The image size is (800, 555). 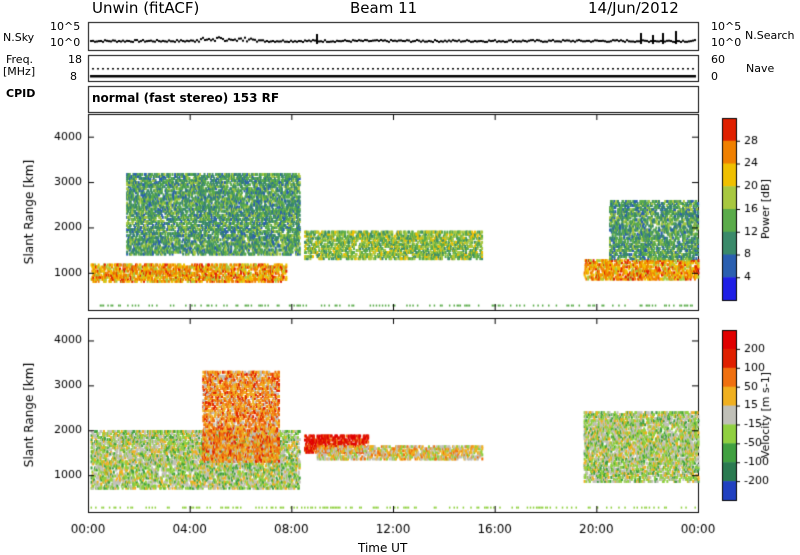 What do you see at coordinates (384, 8) in the screenshot?
I see `beam-title: Beam 11` at bounding box center [384, 8].